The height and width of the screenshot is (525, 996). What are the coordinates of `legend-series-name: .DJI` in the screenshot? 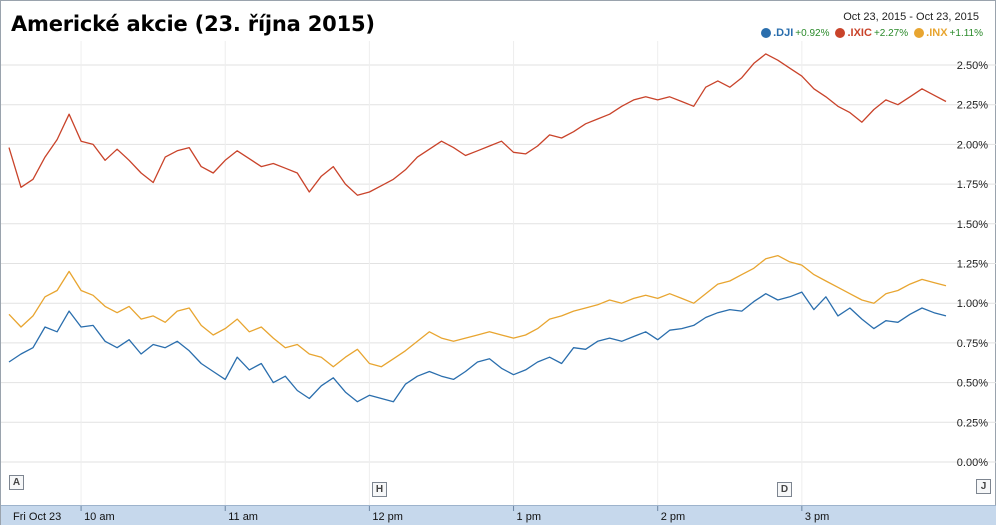 It's located at (783, 33).